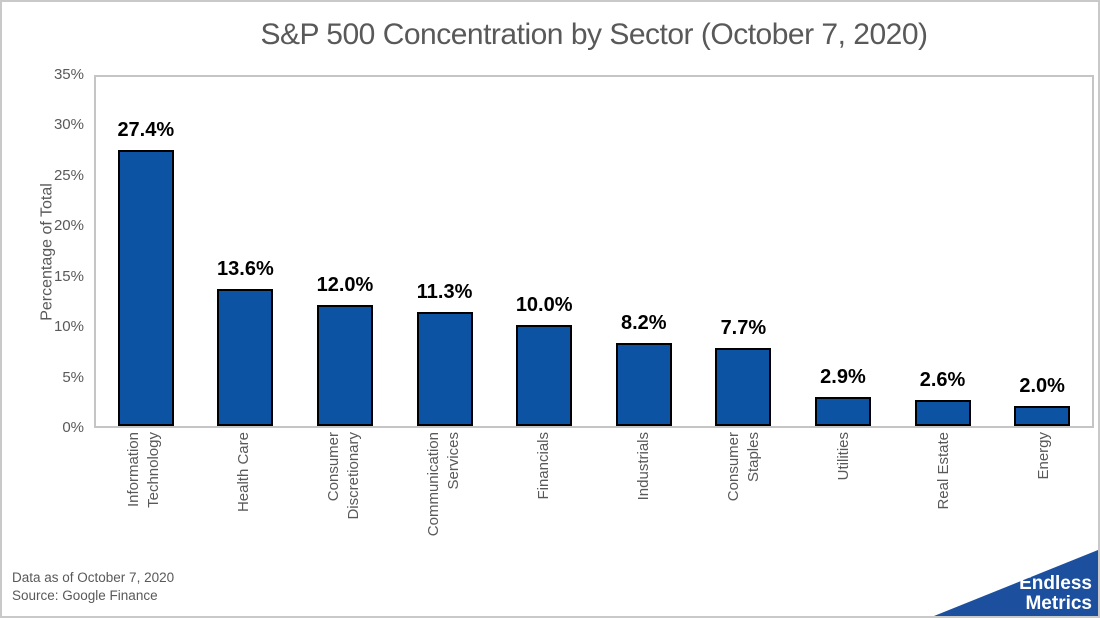 Image resolution: width=1100 pixels, height=618 pixels. What do you see at coordinates (444, 292) in the screenshot?
I see `bar-value-label: 11.3%` at bounding box center [444, 292].